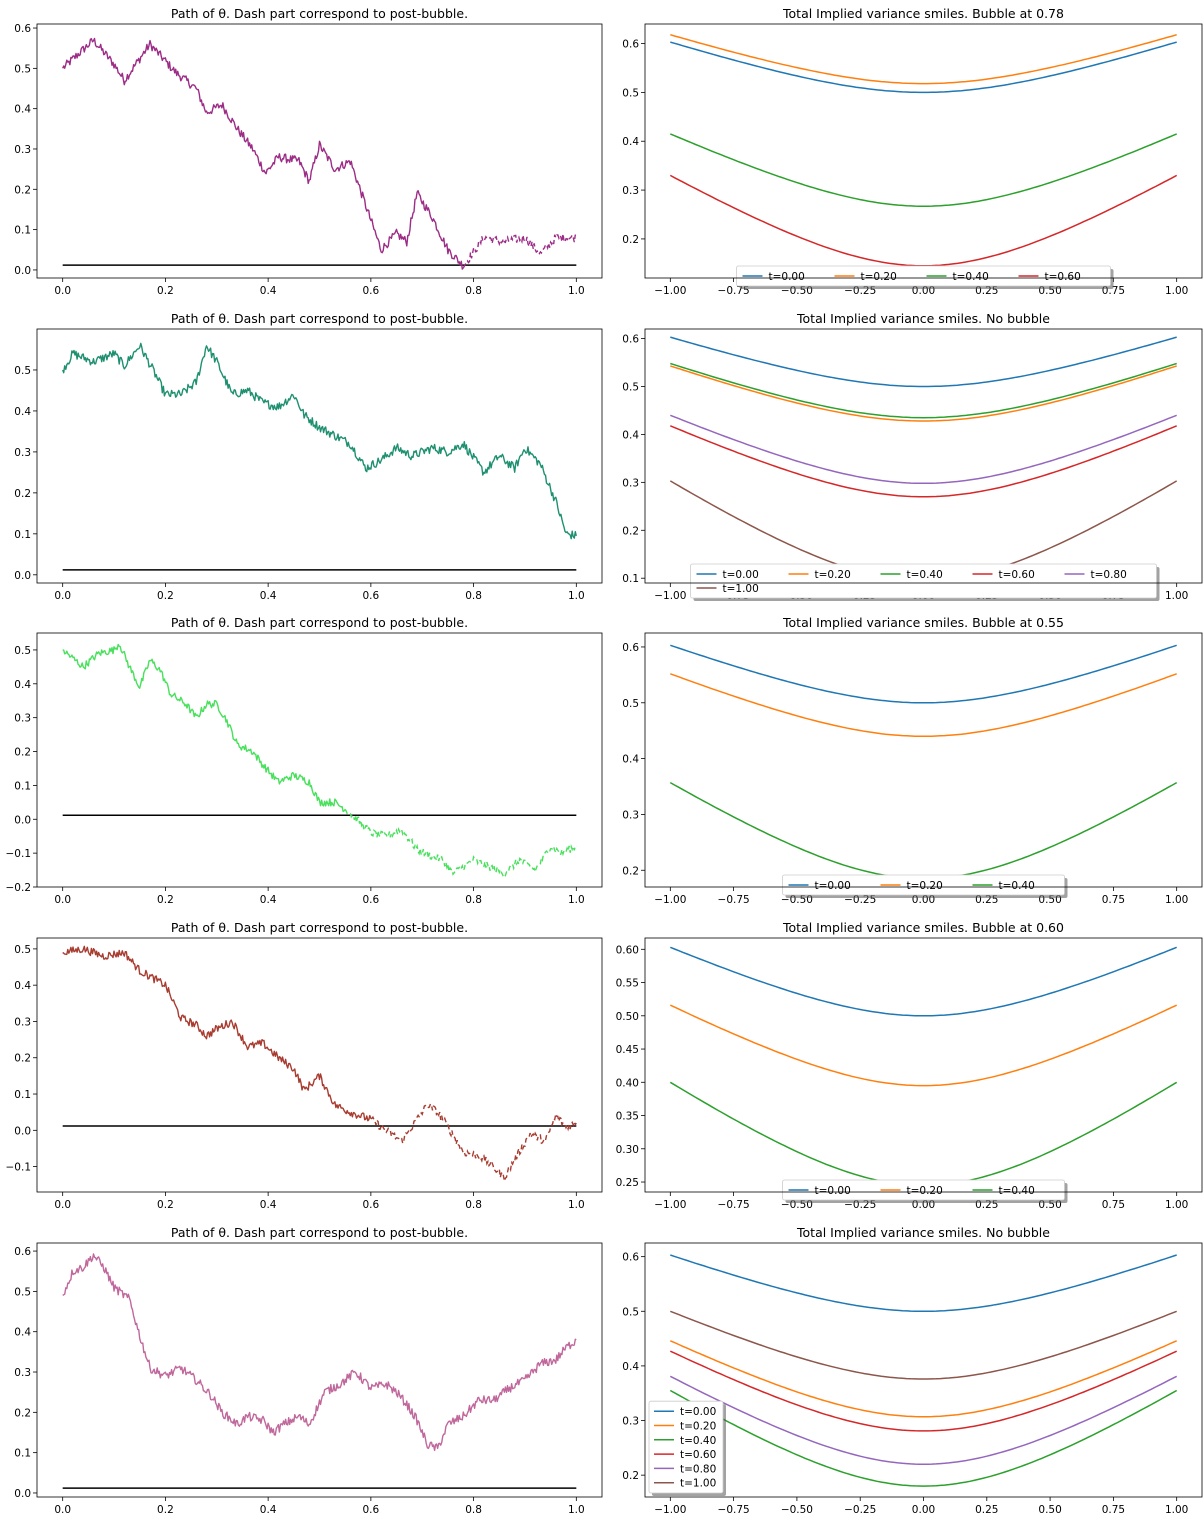  What do you see at coordinates (627, 1050) in the screenshot?
I see `y-tick-label: 0.45` at bounding box center [627, 1050].